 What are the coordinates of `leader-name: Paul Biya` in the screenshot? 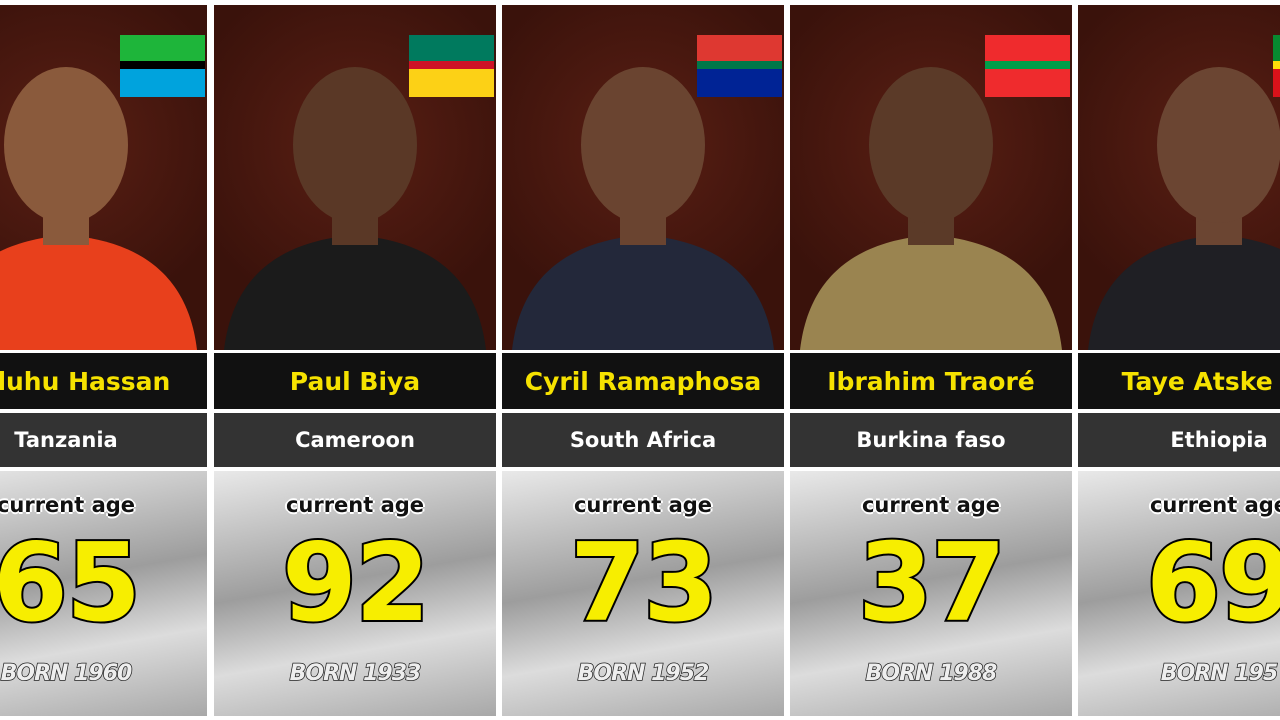 It's located at (355, 381).